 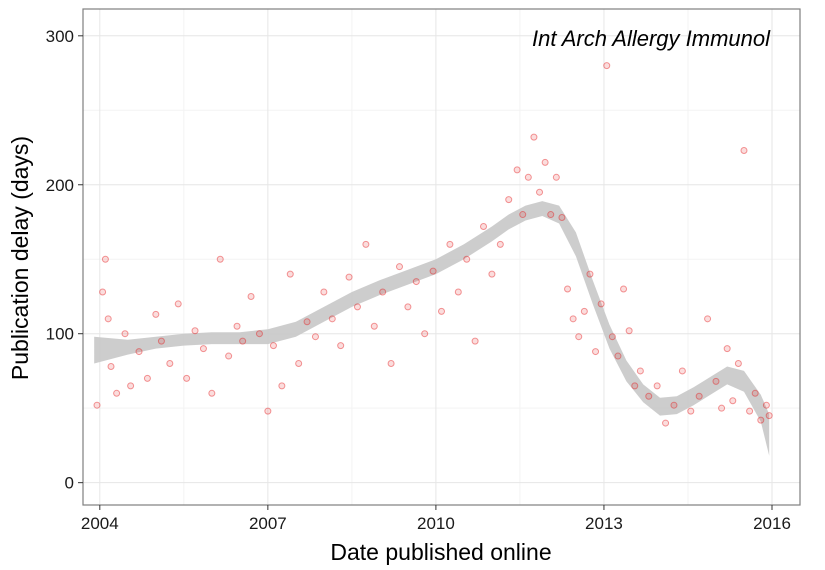 What do you see at coordinates (60, 185) in the screenshot?
I see `y-tick-label: 200` at bounding box center [60, 185].